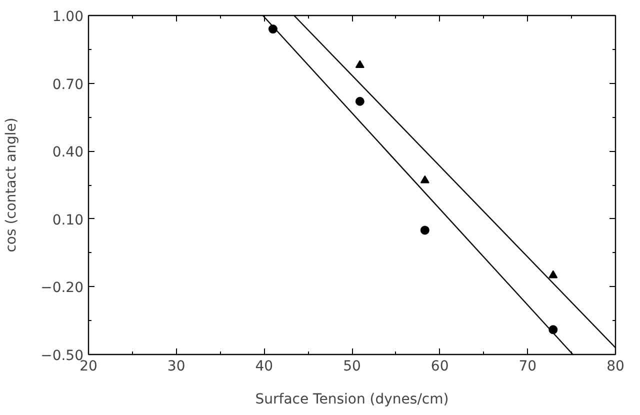 This screenshot has height=415, width=640. I want to click on x-tick-label: 80, so click(615, 366).